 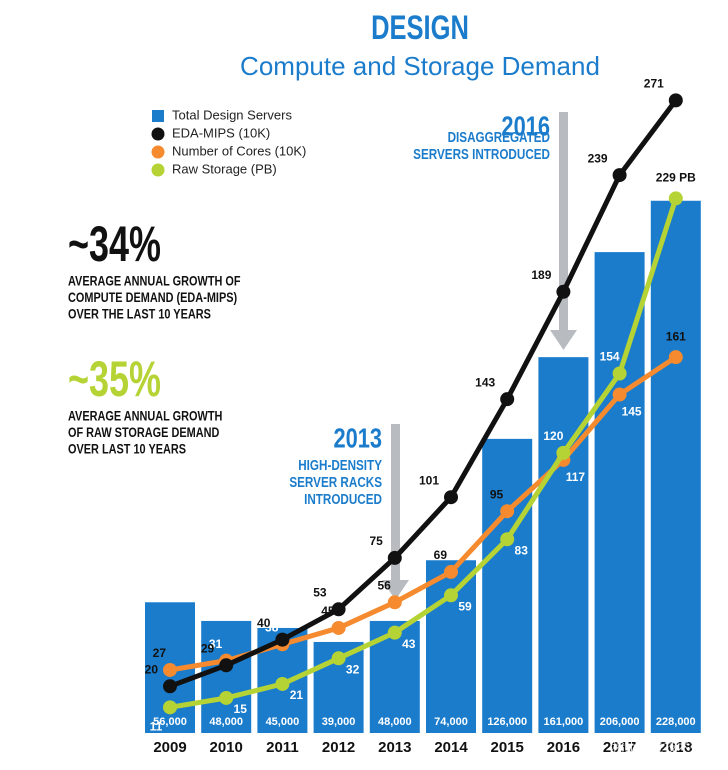 I want to click on data-label: 59, so click(x=465, y=606).